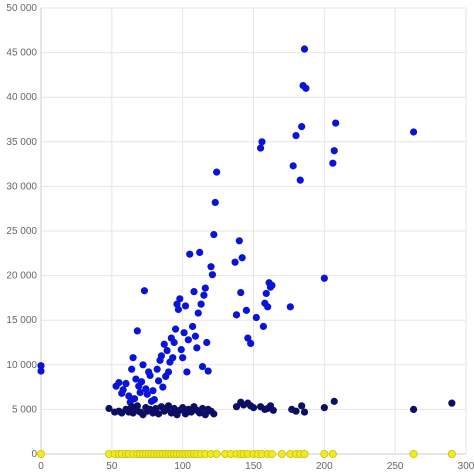 Image resolution: width=474 pixels, height=474 pixels. Describe the element at coordinates (21, 142) in the screenshot. I see `y-tick-label: 35 000` at that location.